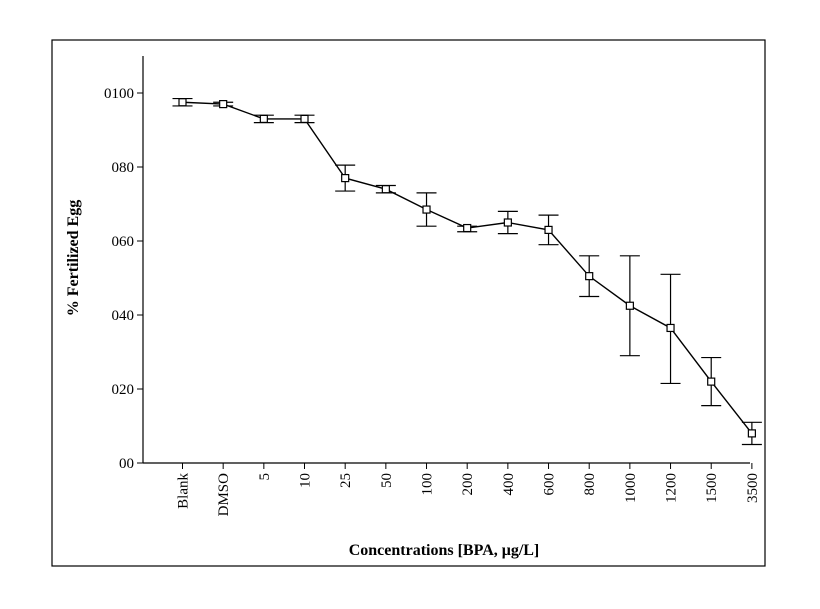 The image size is (820, 609). I want to click on y-tick-label: 060, so click(123, 242).